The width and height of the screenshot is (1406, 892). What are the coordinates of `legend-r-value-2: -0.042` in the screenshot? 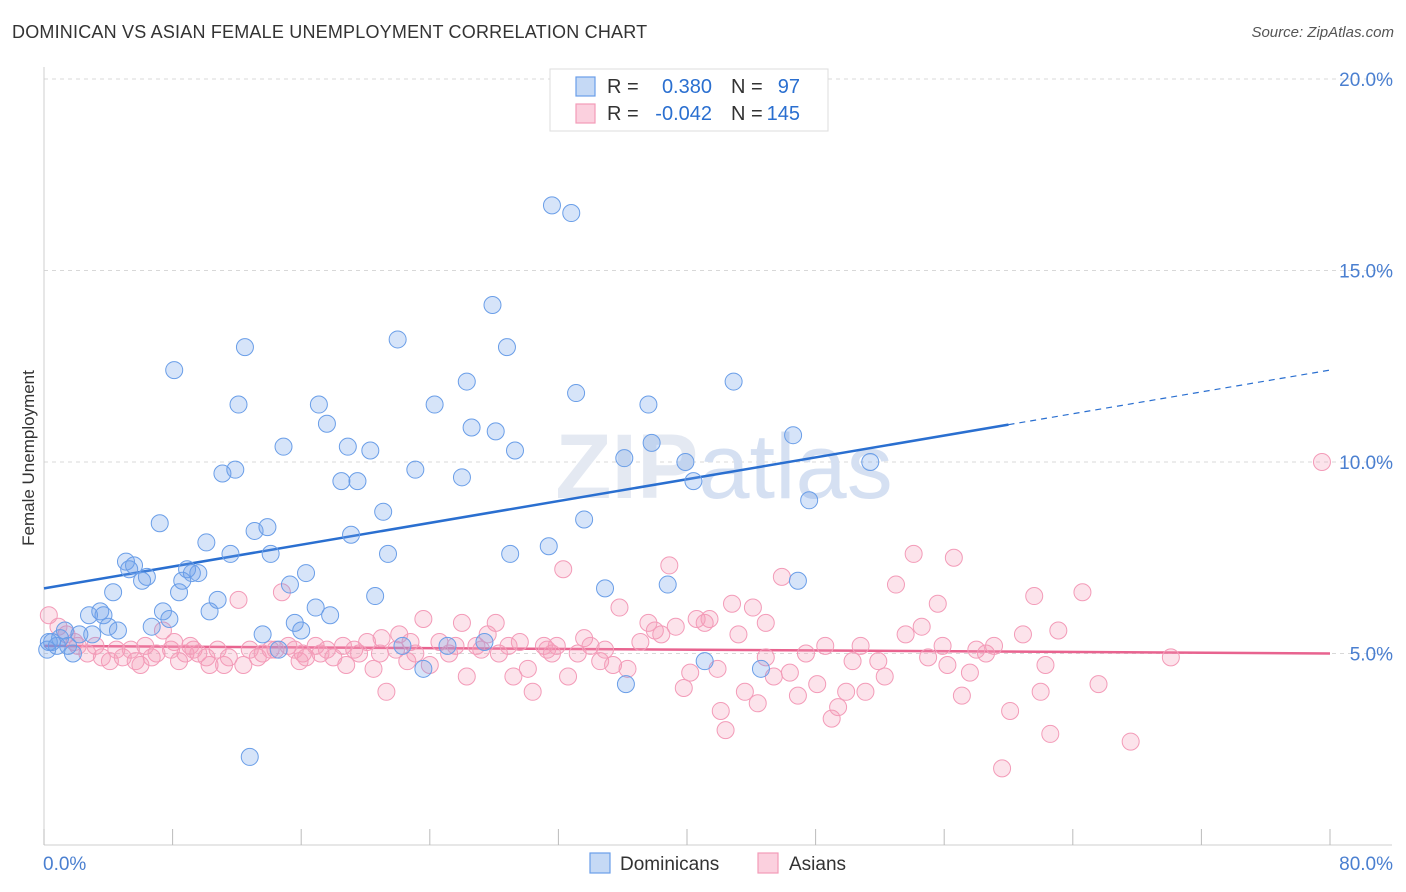 It's located at (683, 114).